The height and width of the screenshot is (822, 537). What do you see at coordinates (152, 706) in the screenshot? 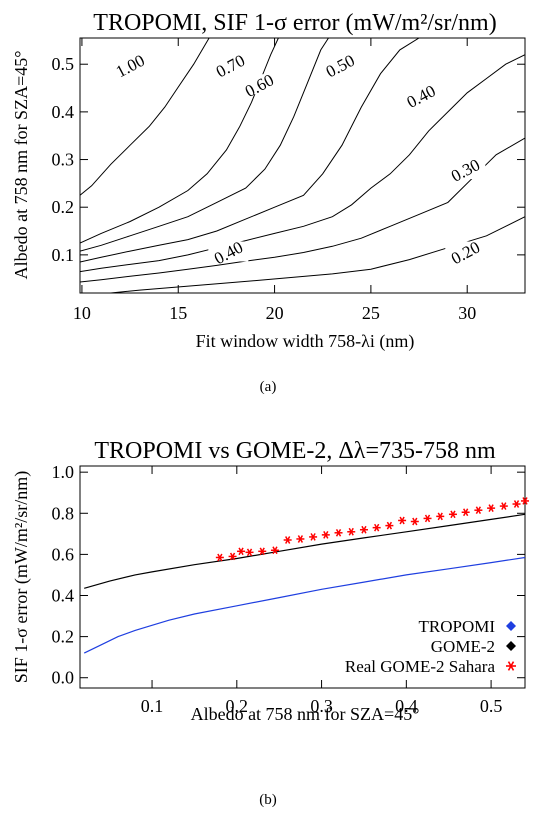
I see `x-tick-label: 0.1` at bounding box center [152, 706].